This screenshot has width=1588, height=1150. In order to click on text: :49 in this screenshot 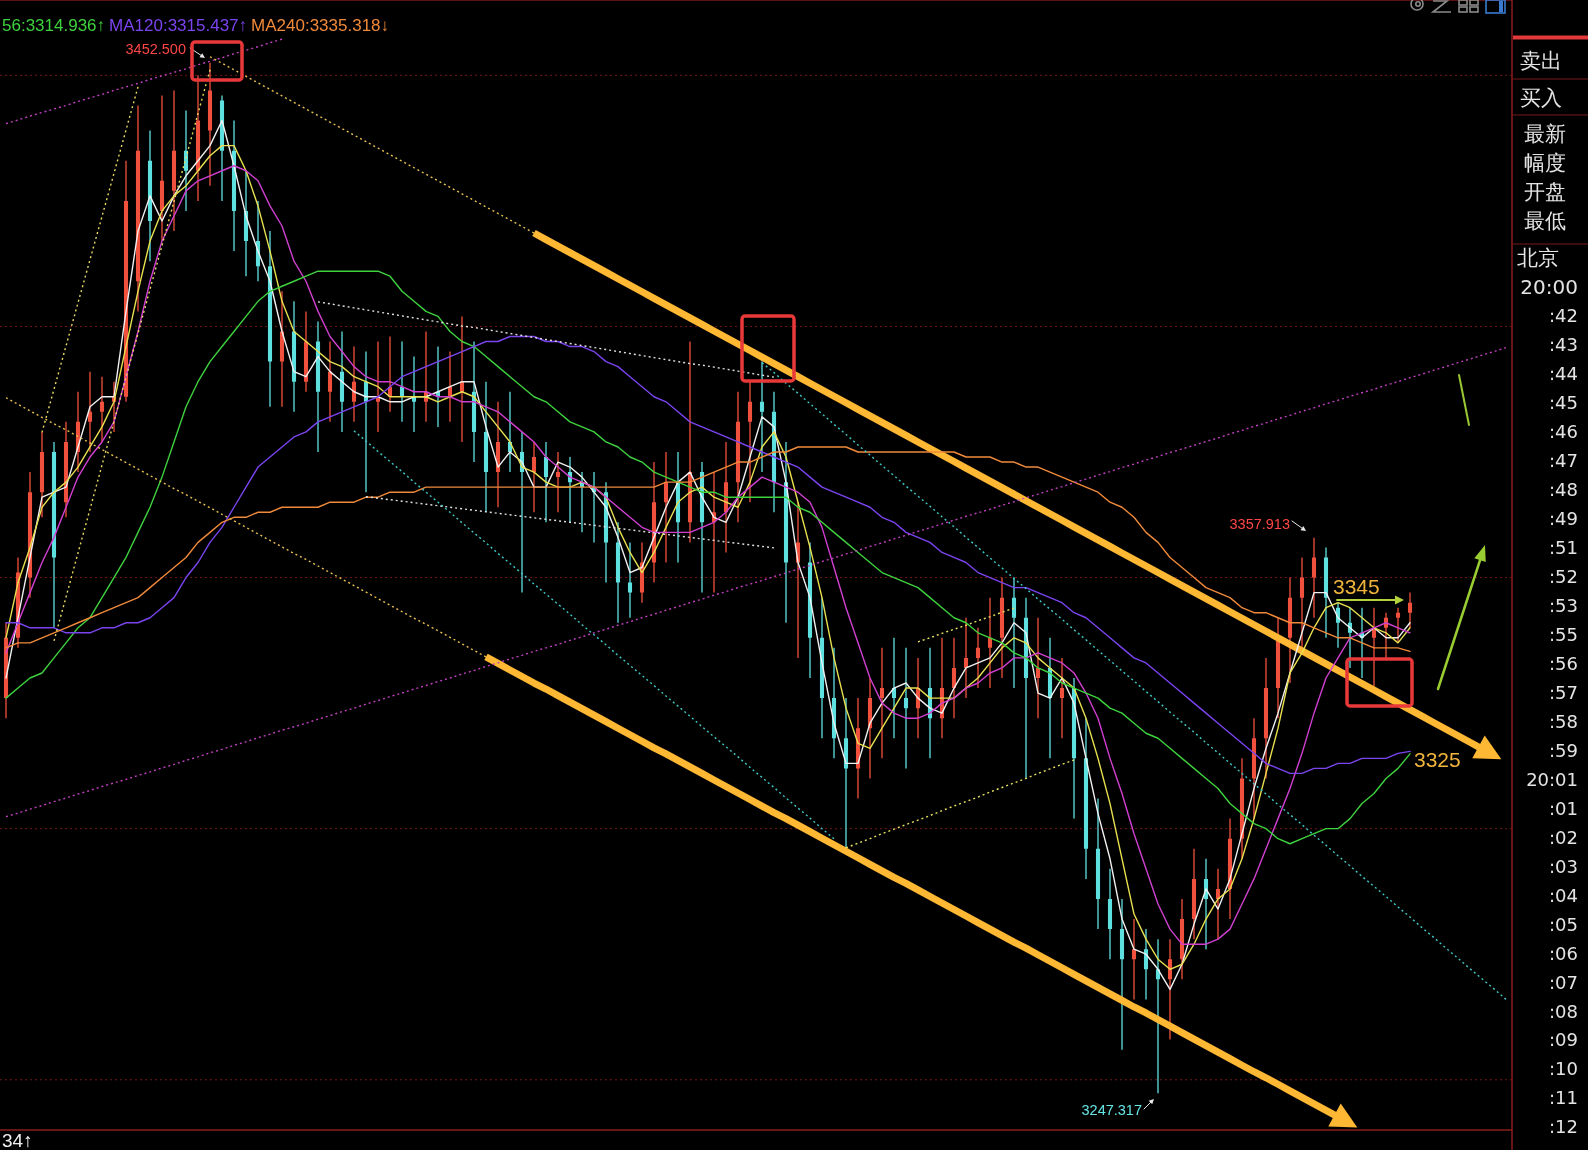, I will do `click(1563, 519)`.